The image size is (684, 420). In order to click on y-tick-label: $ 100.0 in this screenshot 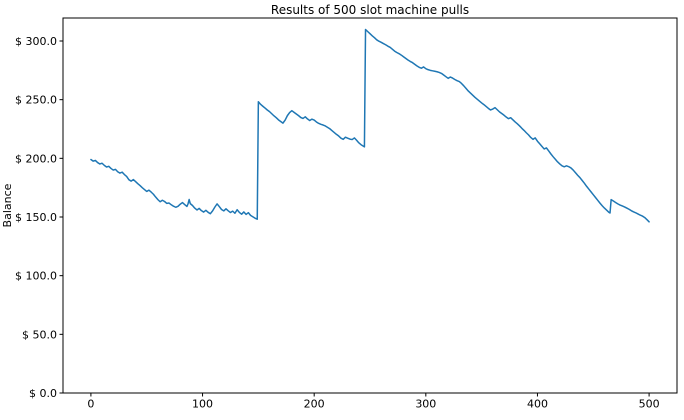, I will do `click(36, 276)`.